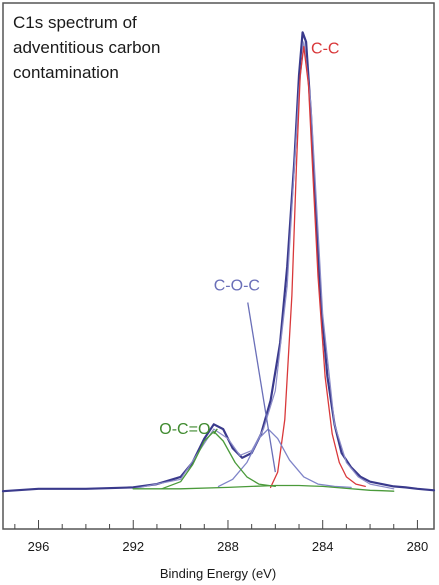 The height and width of the screenshot is (585, 439). What do you see at coordinates (184, 429) in the screenshot?
I see `annotation-label-o-c-o: O-C=O` at bounding box center [184, 429].